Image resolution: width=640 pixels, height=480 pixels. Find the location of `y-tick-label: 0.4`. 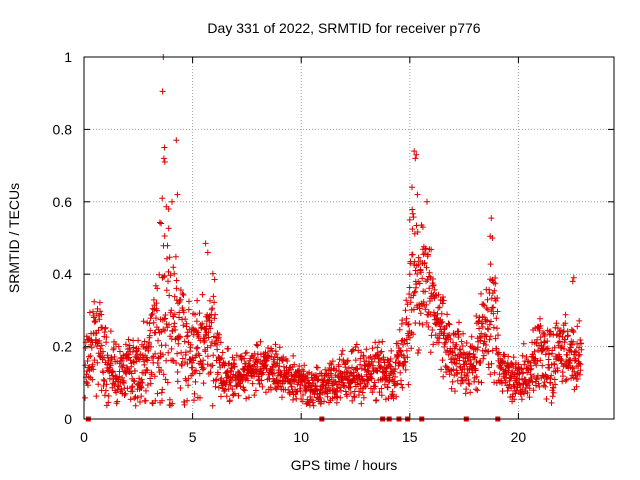

y-tick-label: 0.4 is located at coordinates (63, 274).